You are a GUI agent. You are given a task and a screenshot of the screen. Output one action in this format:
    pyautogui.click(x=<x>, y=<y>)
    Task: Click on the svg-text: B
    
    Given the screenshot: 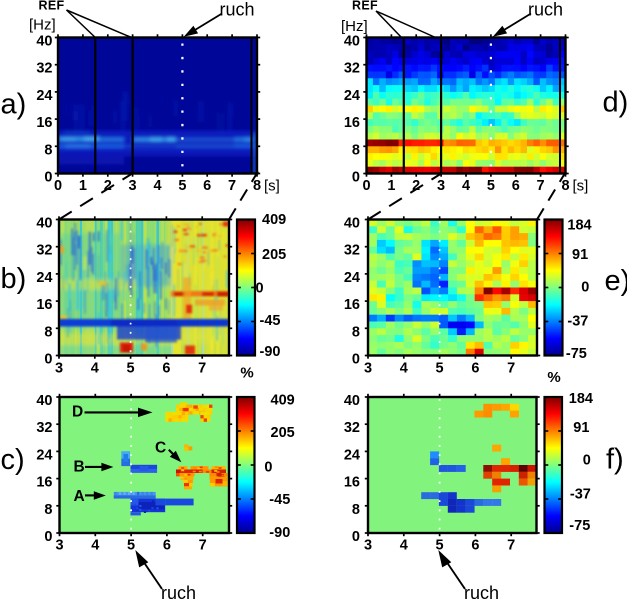 What is the action you would take?
    pyautogui.click(x=79, y=467)
    